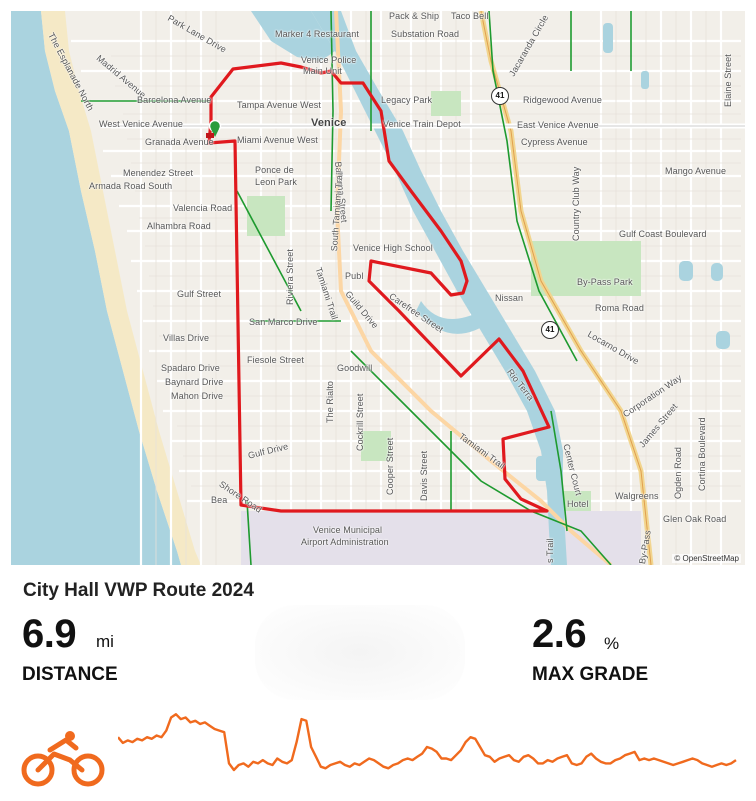  What do you see at coordinates (425, 34) in the screenshot?
I see `label-substation: Substation Road` at bounding box center [425, 34].